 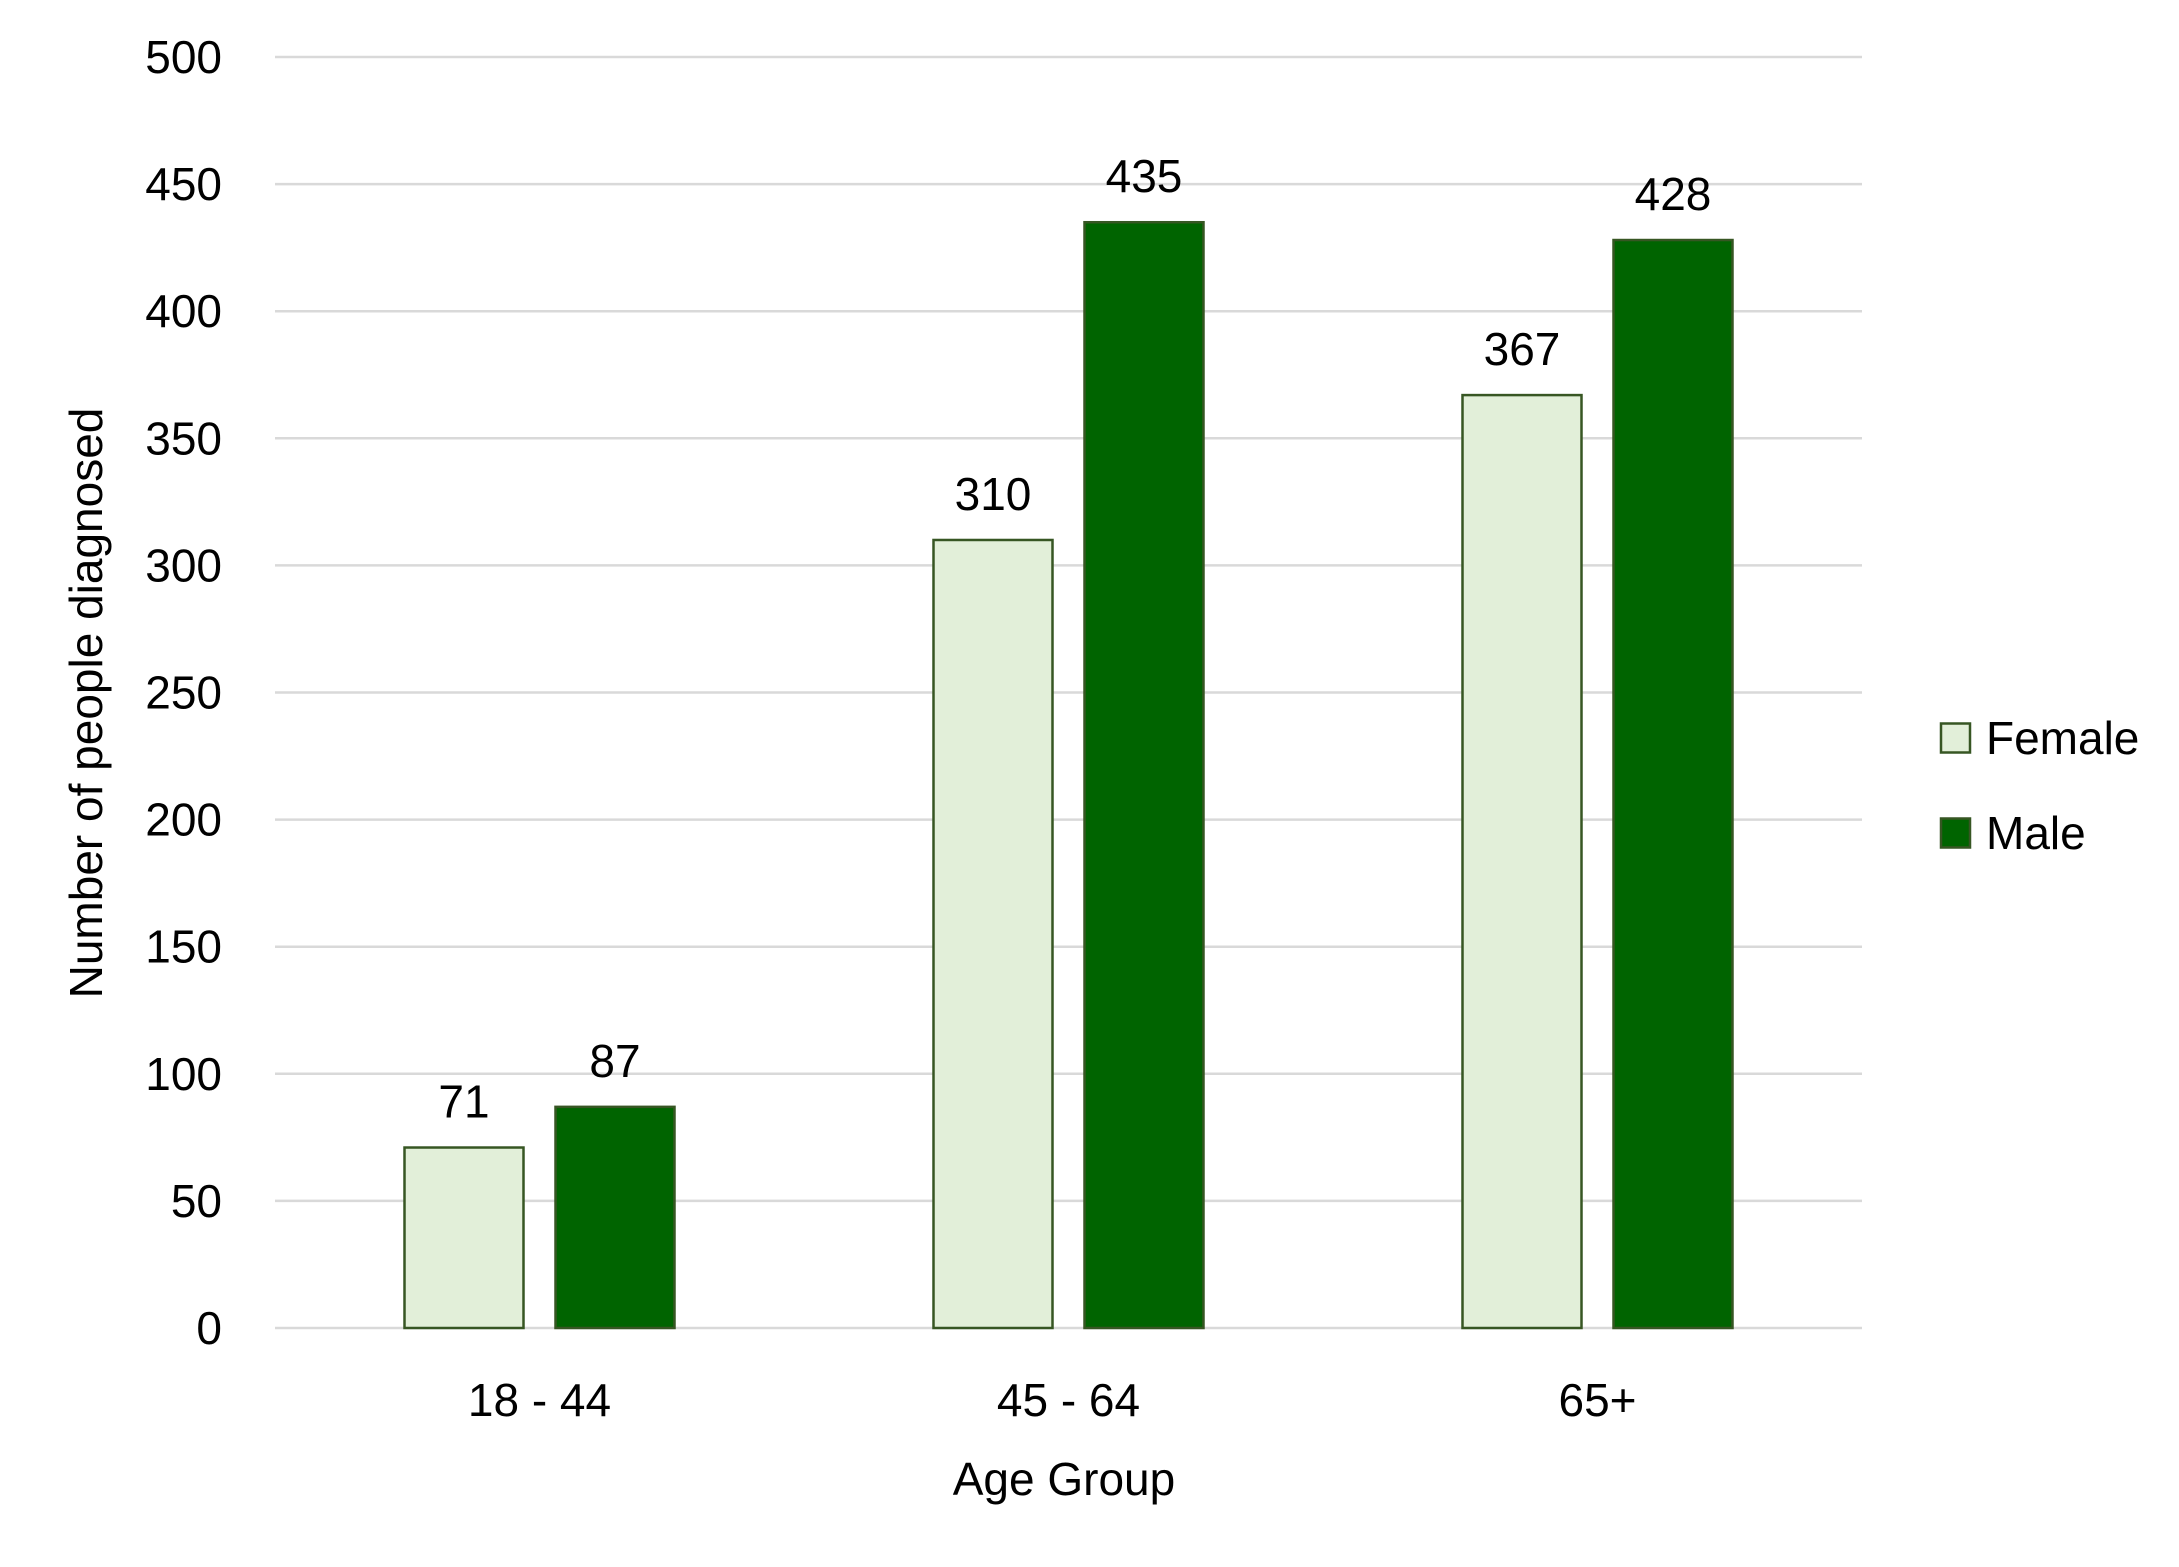 I want to click on y-tick-label: 150, so click(x=183, y=947).